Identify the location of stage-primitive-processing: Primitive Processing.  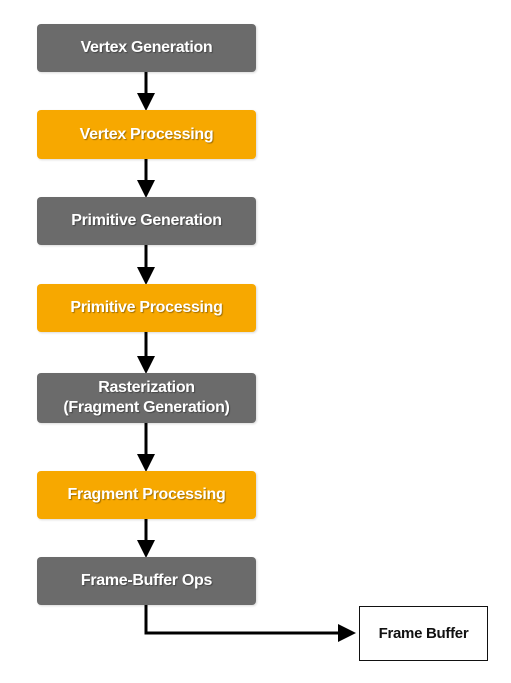
(146, 308).